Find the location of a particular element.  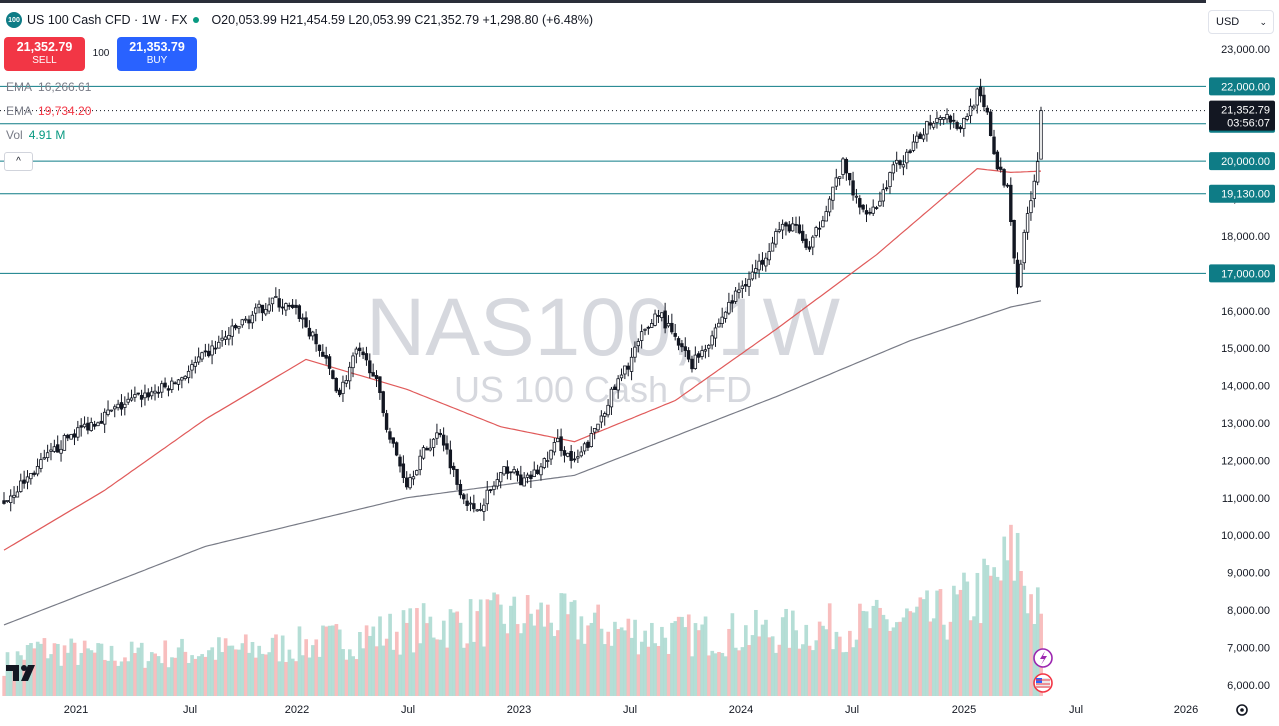

indicator-ema-fast: EMA 19,734.20 is located at coordinates (48, 111).